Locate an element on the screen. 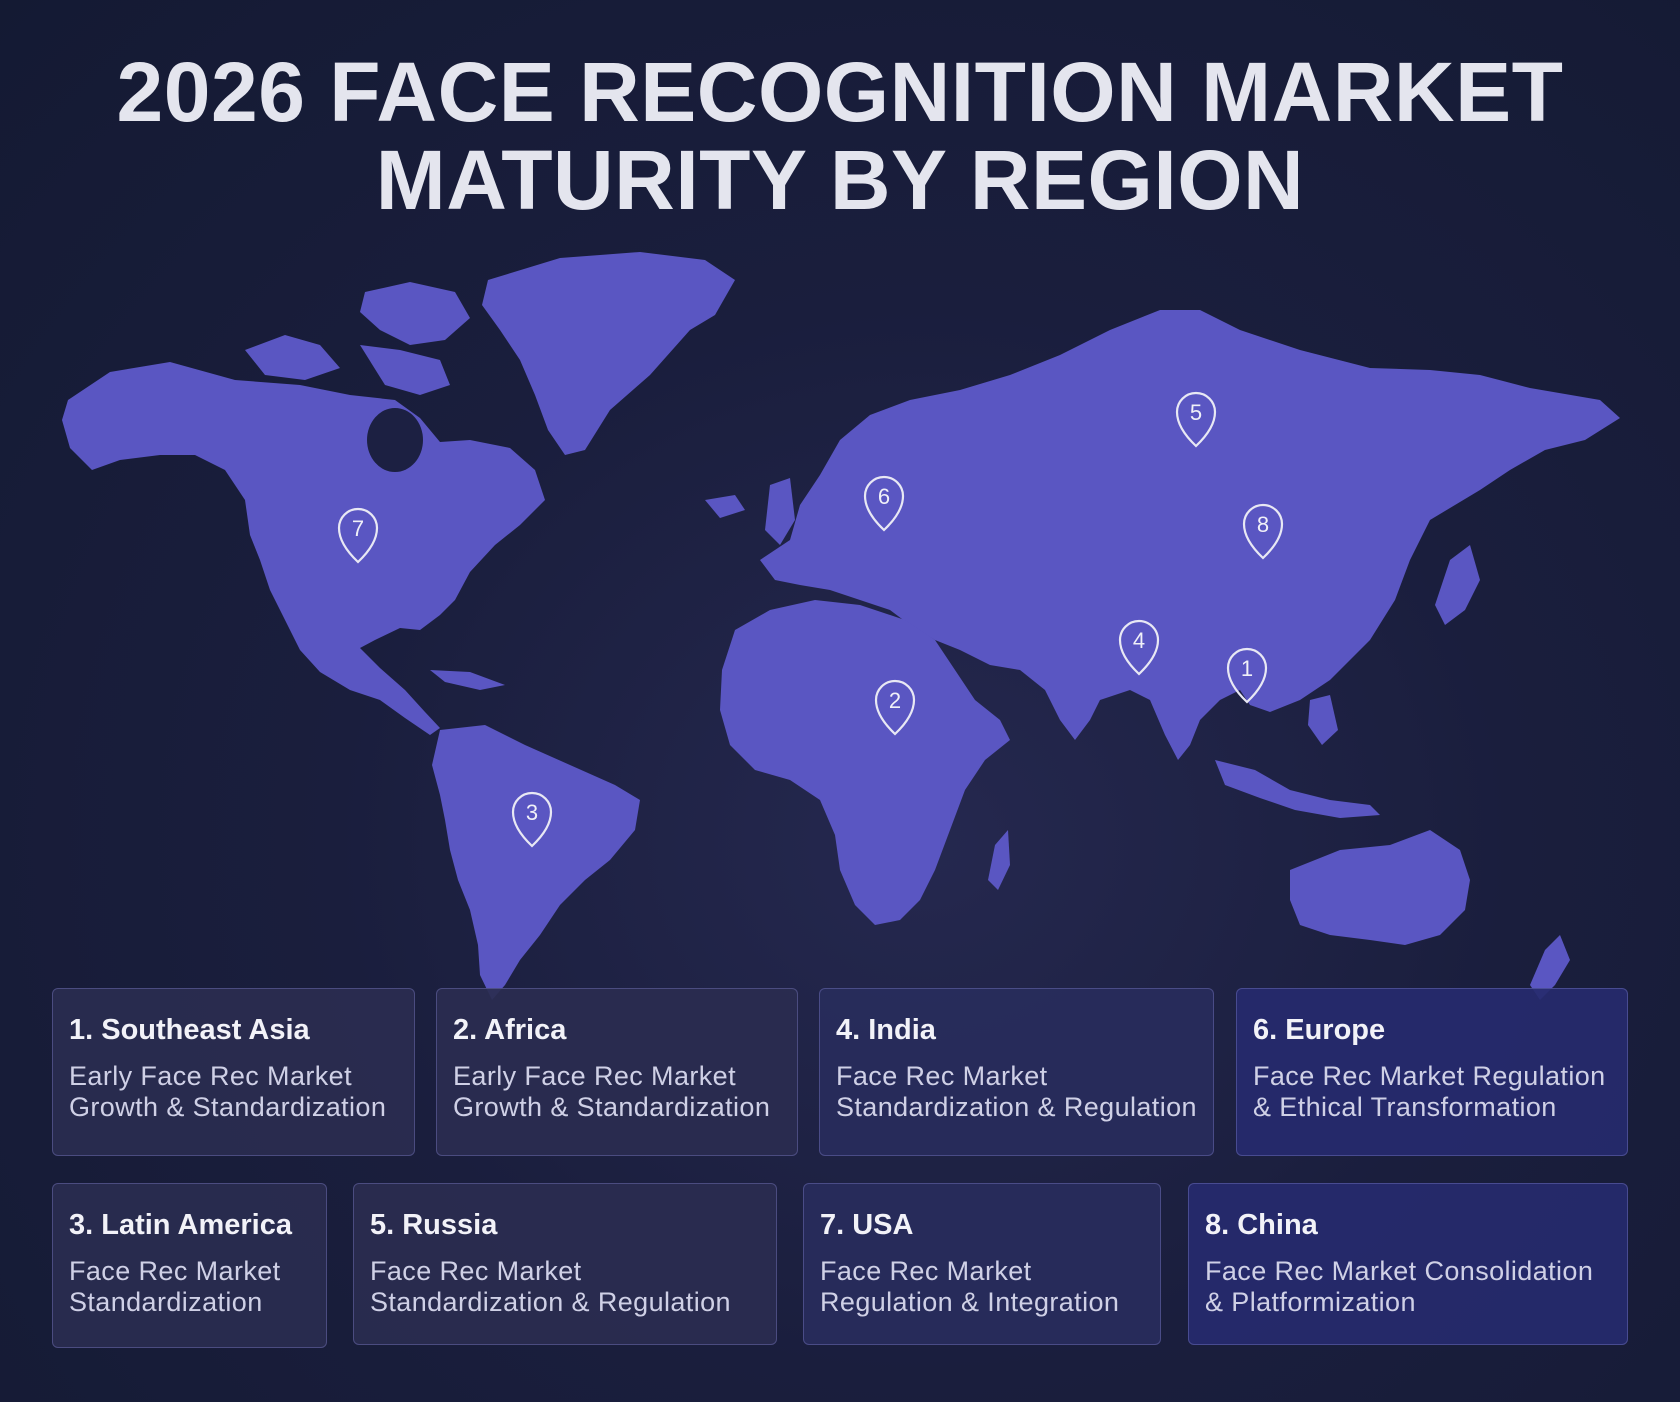  australia is located at coordinates (1380, 887).